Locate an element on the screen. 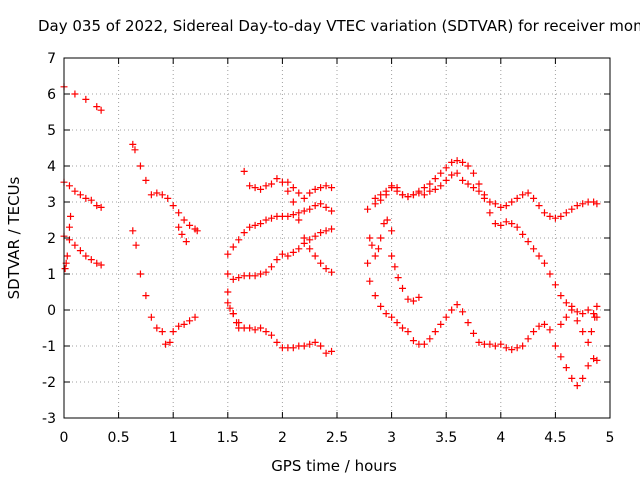 The height and width of the screenshot is (480, 640). y-axis-label: SDTVAR / TECUs is located at coordinates (14, 237).